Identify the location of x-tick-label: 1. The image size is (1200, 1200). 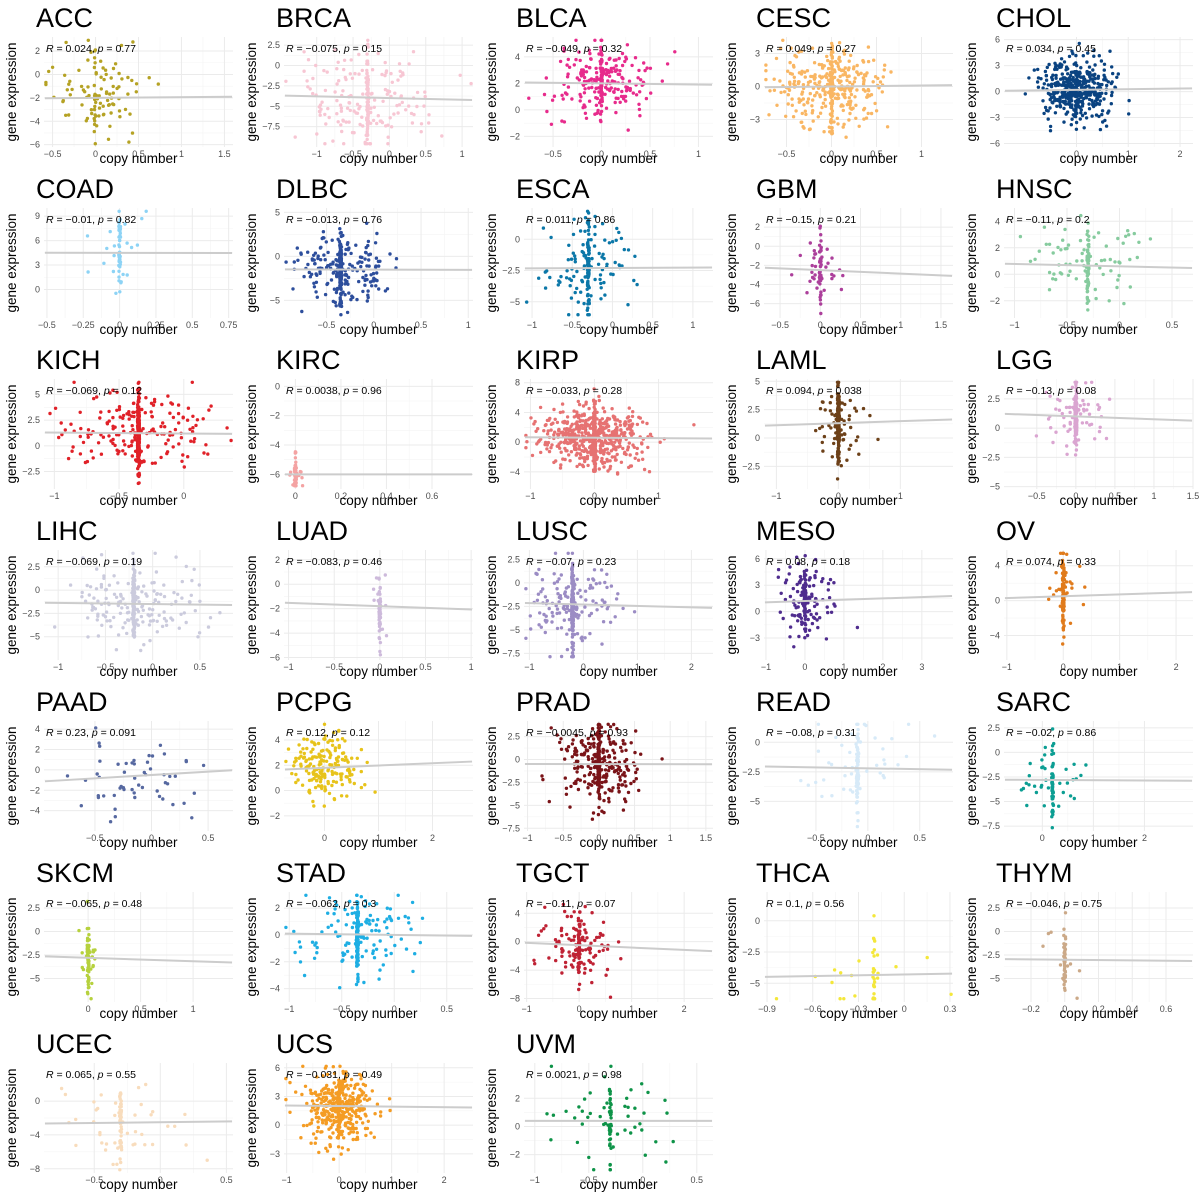
(658, 496).